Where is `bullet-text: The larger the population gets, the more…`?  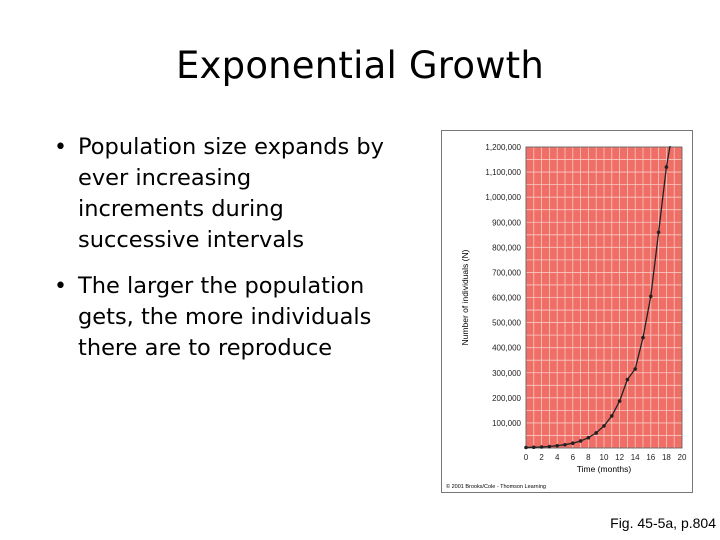
bullet-text: The larger the population gets, the more… is located at coordinates (225, 317).